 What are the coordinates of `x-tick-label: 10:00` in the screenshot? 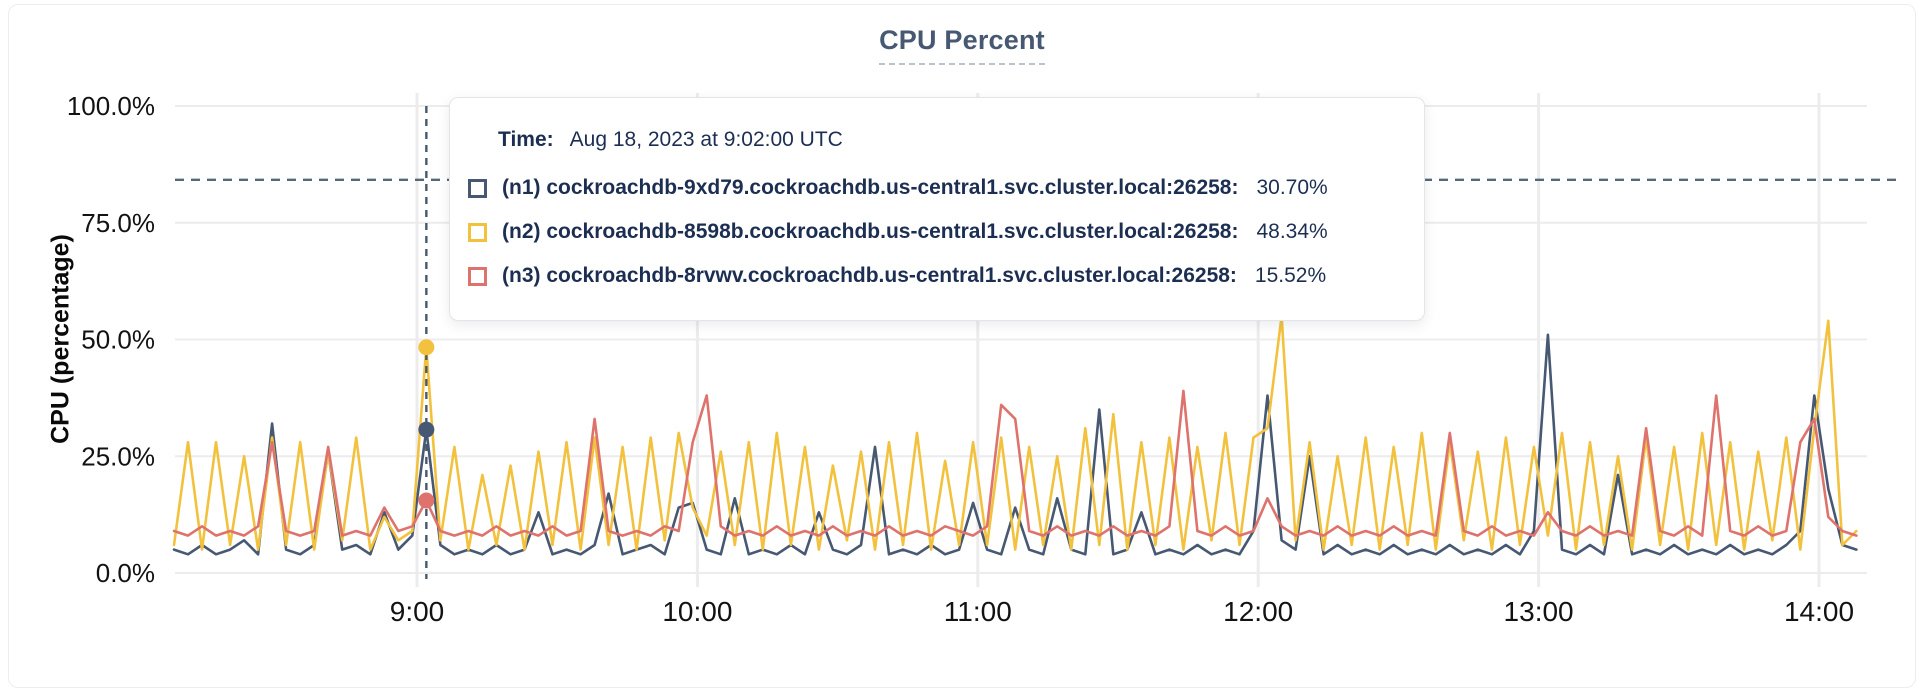 It's located at (697, 611).